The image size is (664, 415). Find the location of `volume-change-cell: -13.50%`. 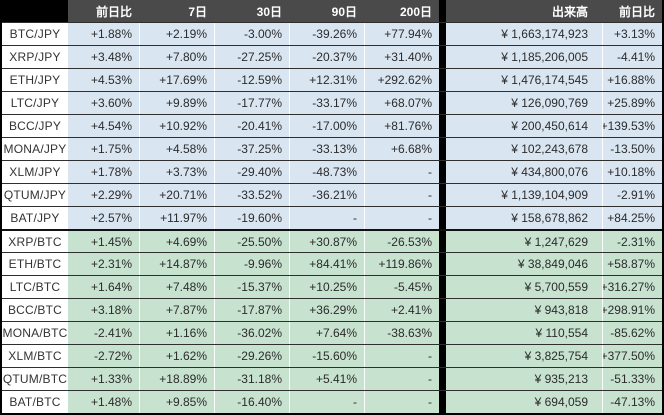

volume-change-cell: -13.50% is located at coordinates (632, 149).